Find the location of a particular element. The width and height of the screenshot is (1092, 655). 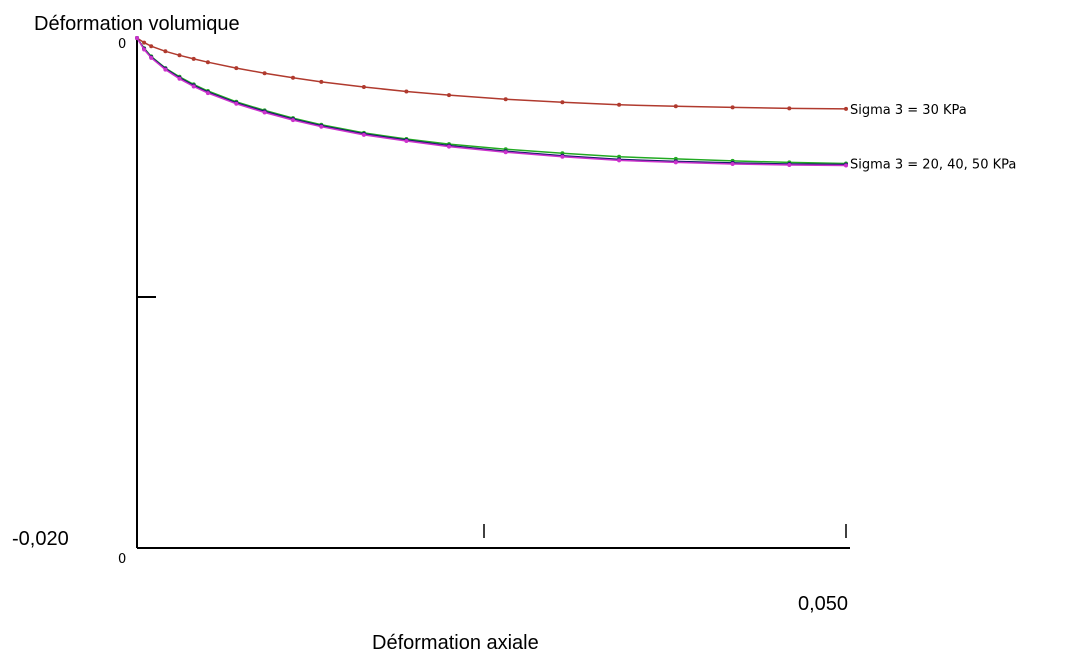

annotation-layer: Sigma 3 = 30 KPa Sigma 3 = 20, 40, 50 KPa is located at coordinates (933, 138).